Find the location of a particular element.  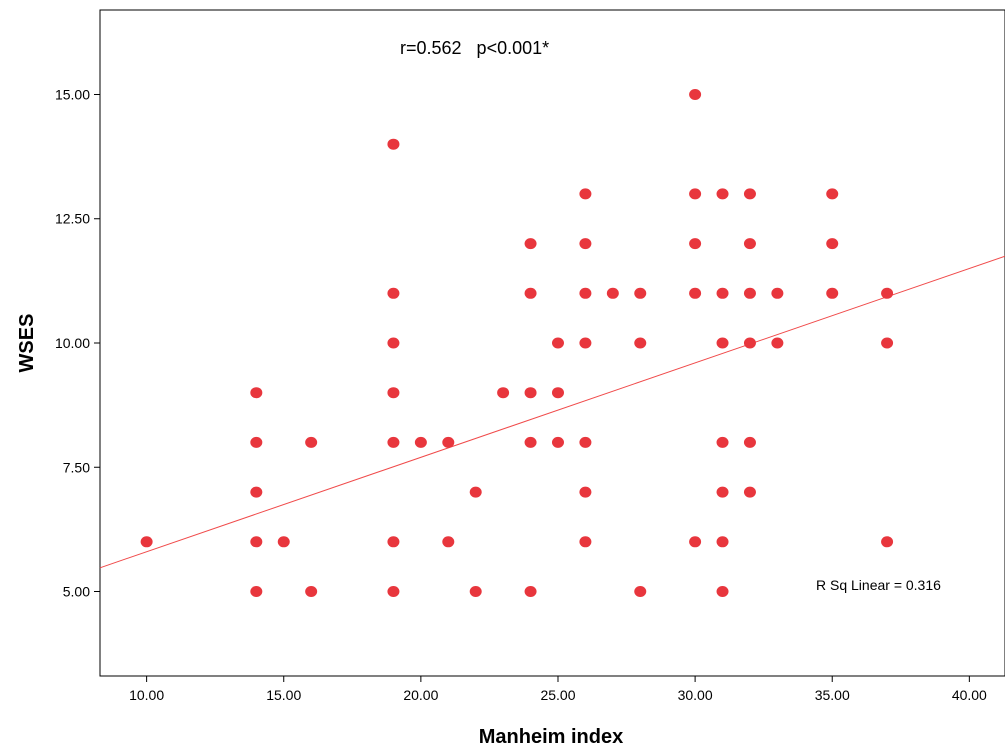

x-tick-label: 10.00 is located at coordinates (146, 695).